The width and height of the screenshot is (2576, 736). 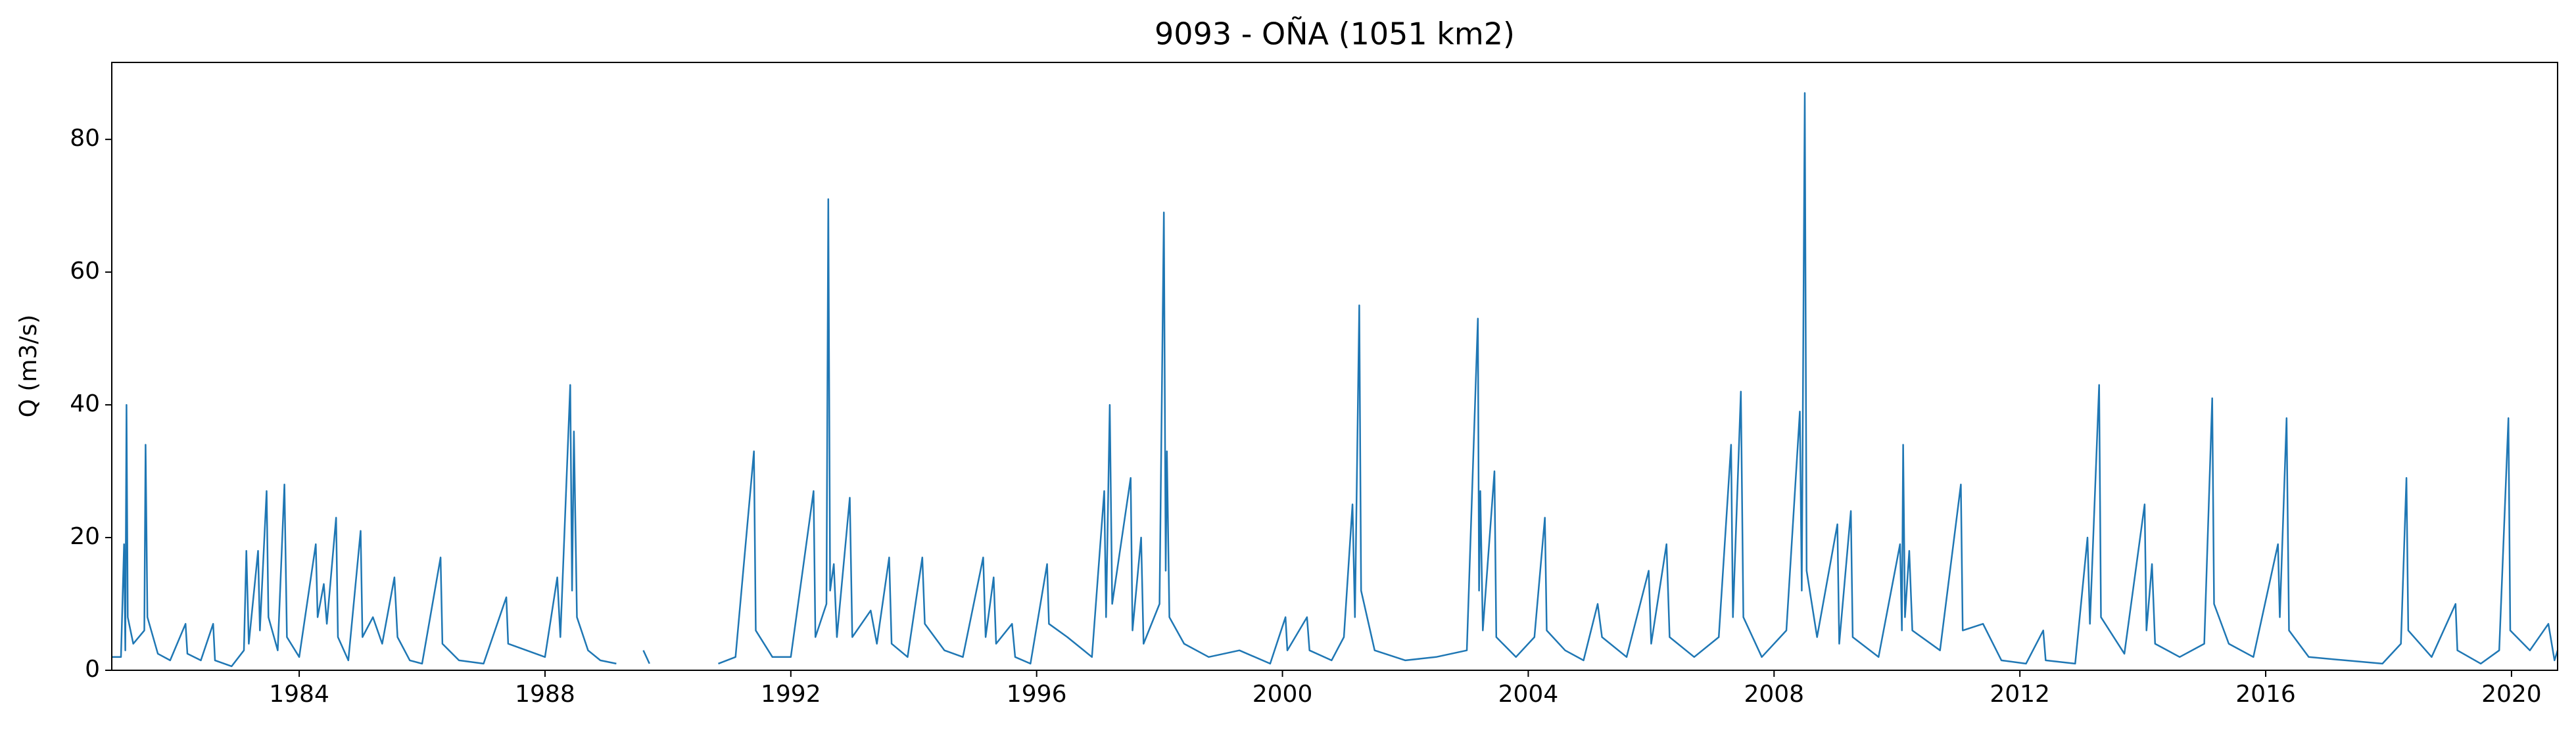 I want to click on chart-title: 9093 - OÑA (1051 km2), so click(x=1335, y=34).